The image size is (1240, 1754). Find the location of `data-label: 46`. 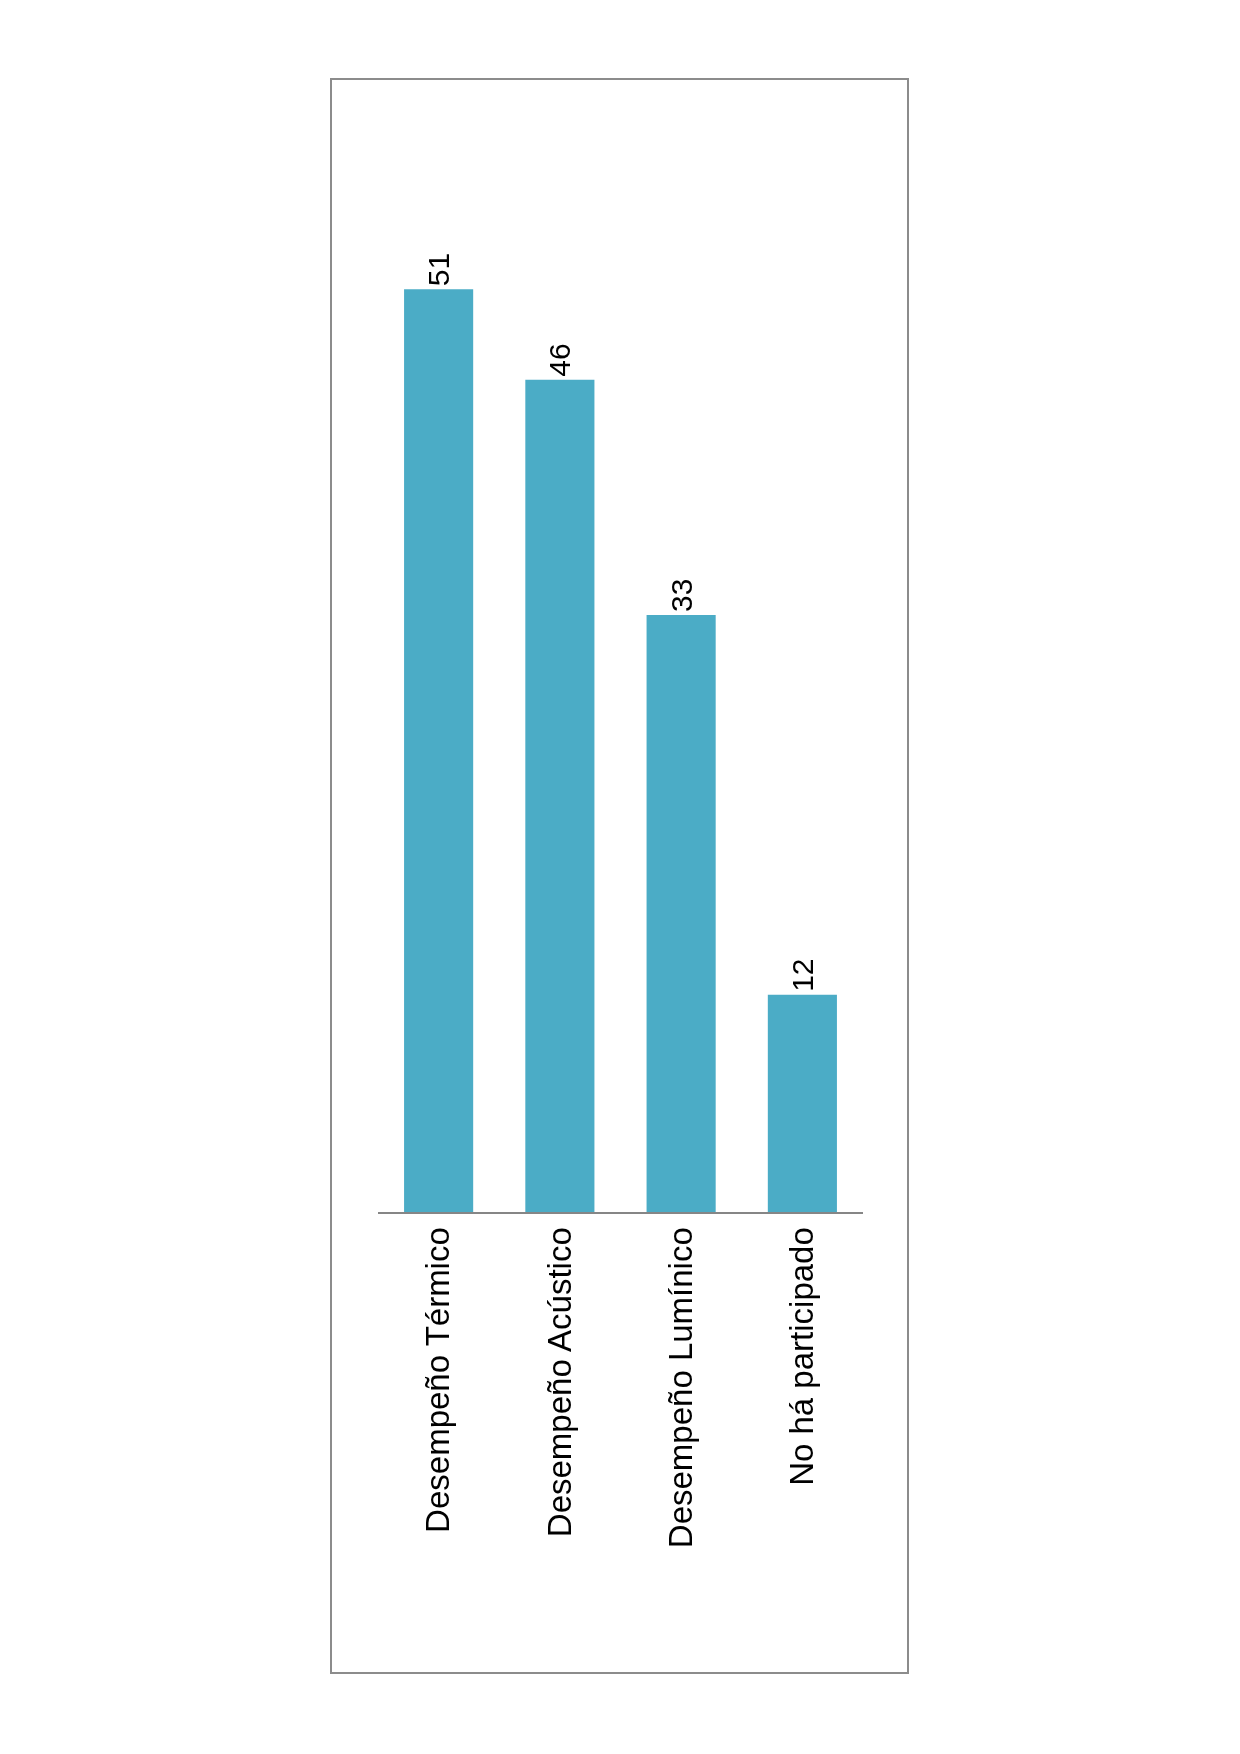

data-label: 46 is located at coordinates (560, 360).